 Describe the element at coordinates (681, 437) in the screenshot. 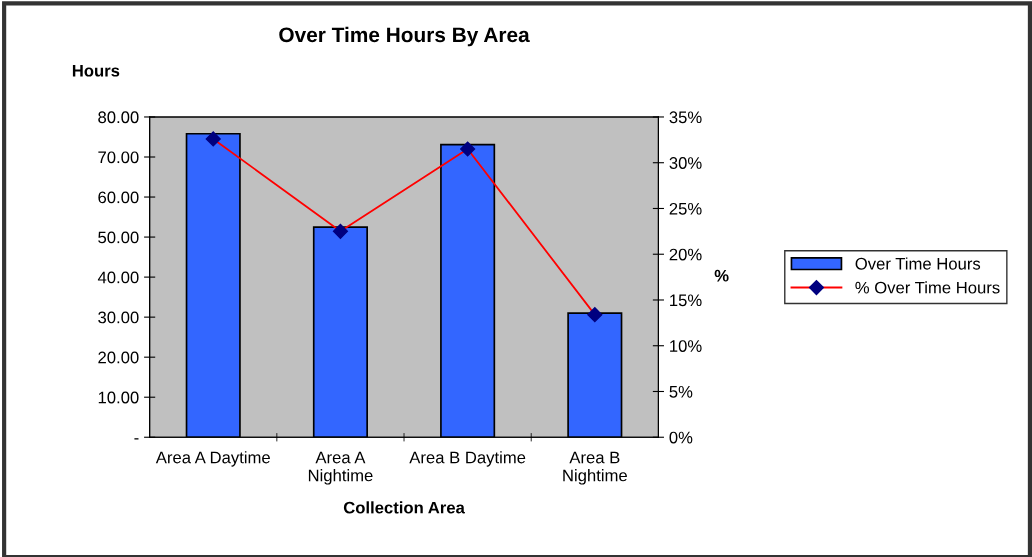

I see `y2-tick-label: 0%` at that location.